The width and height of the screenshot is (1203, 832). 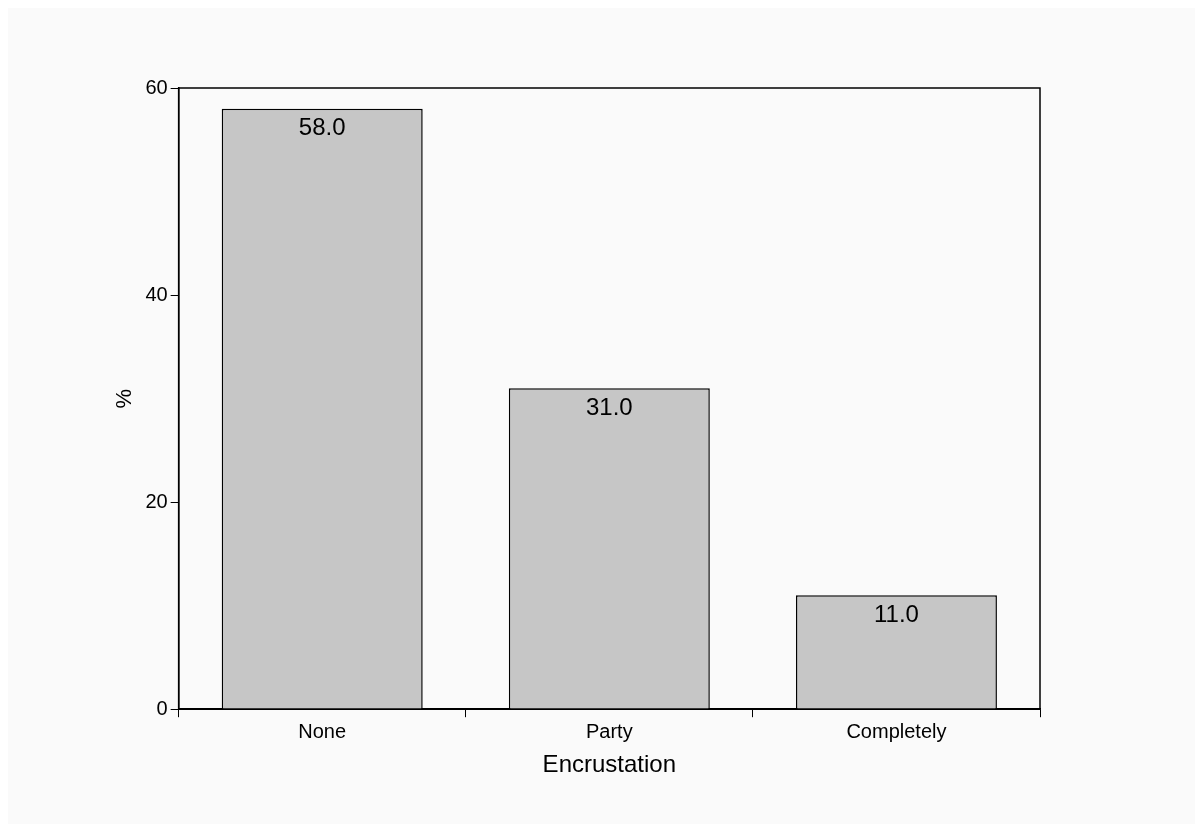 I want to click on x-tick-label: None, so click(x=322, y=730).